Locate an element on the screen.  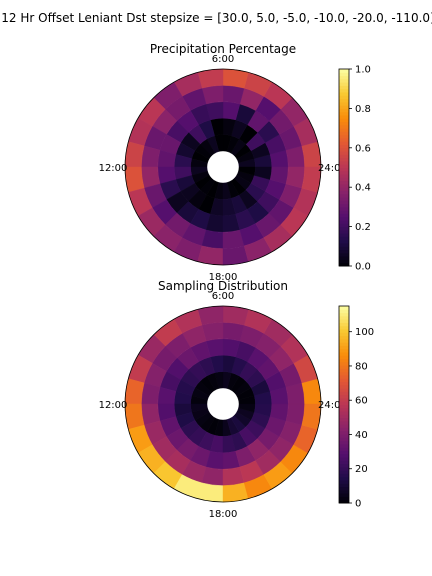
colorbar-tick-label: 100 is located at coordinates (364, 332).